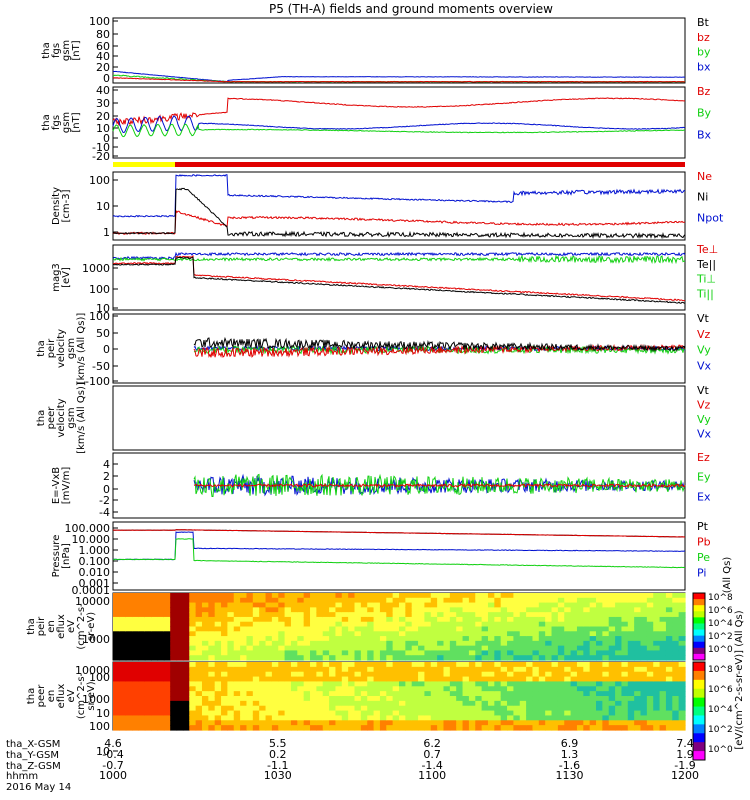 This screenshot has height=800, width=750. What do you see at coordinates (103, 46) in the screenshot?
I see `y-tick-label: 60` at bounding box center [103, 46].